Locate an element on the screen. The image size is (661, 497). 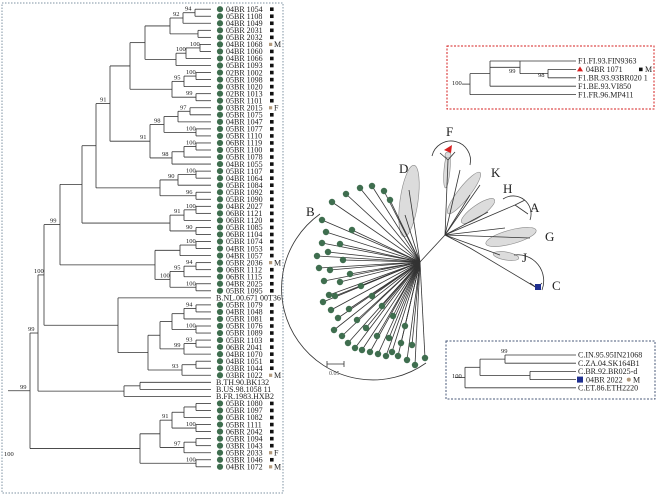
inset-tip-label: F1.BE.93.VI850 is located at coordinates (604, 86).